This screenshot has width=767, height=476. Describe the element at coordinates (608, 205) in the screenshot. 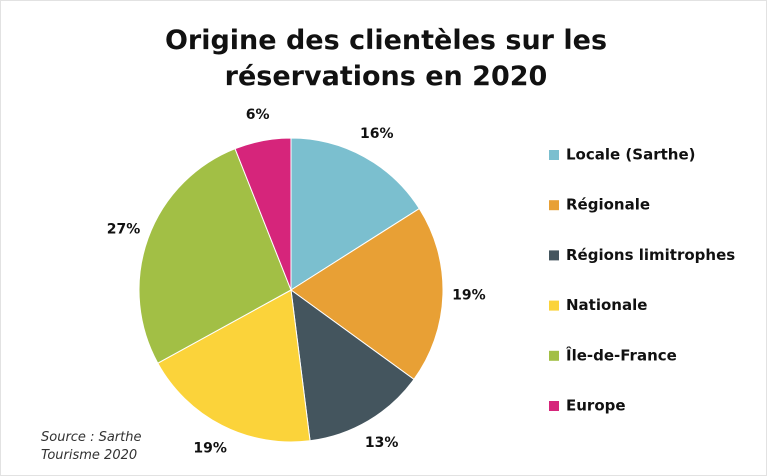

I see `legend-label: Régionale` at that location.